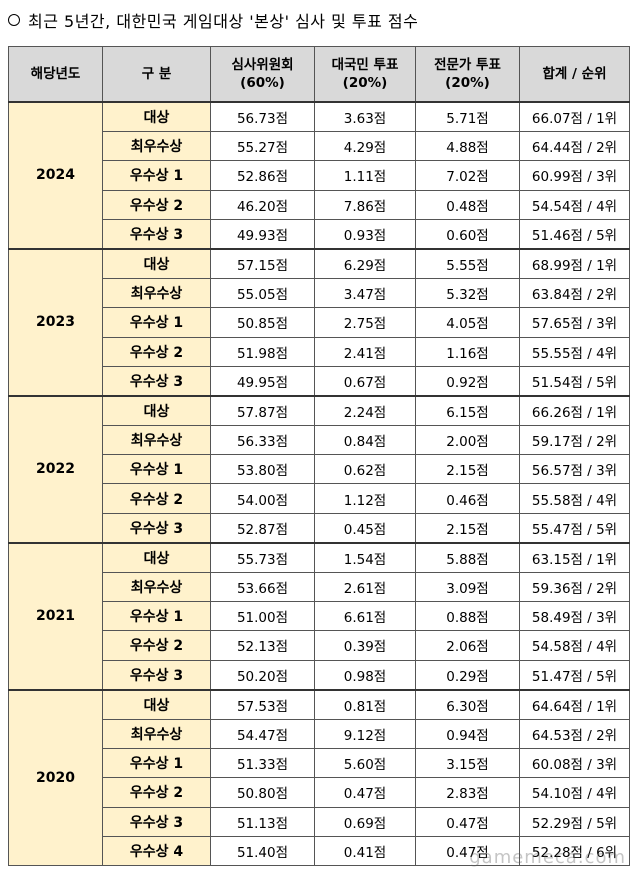 Image resolution: width=640 pixels, height=876 pixels. Describe the element at coordinates (467, 65) in the screenshot. I see `header-expert-label: 전문가 투표` at that location.